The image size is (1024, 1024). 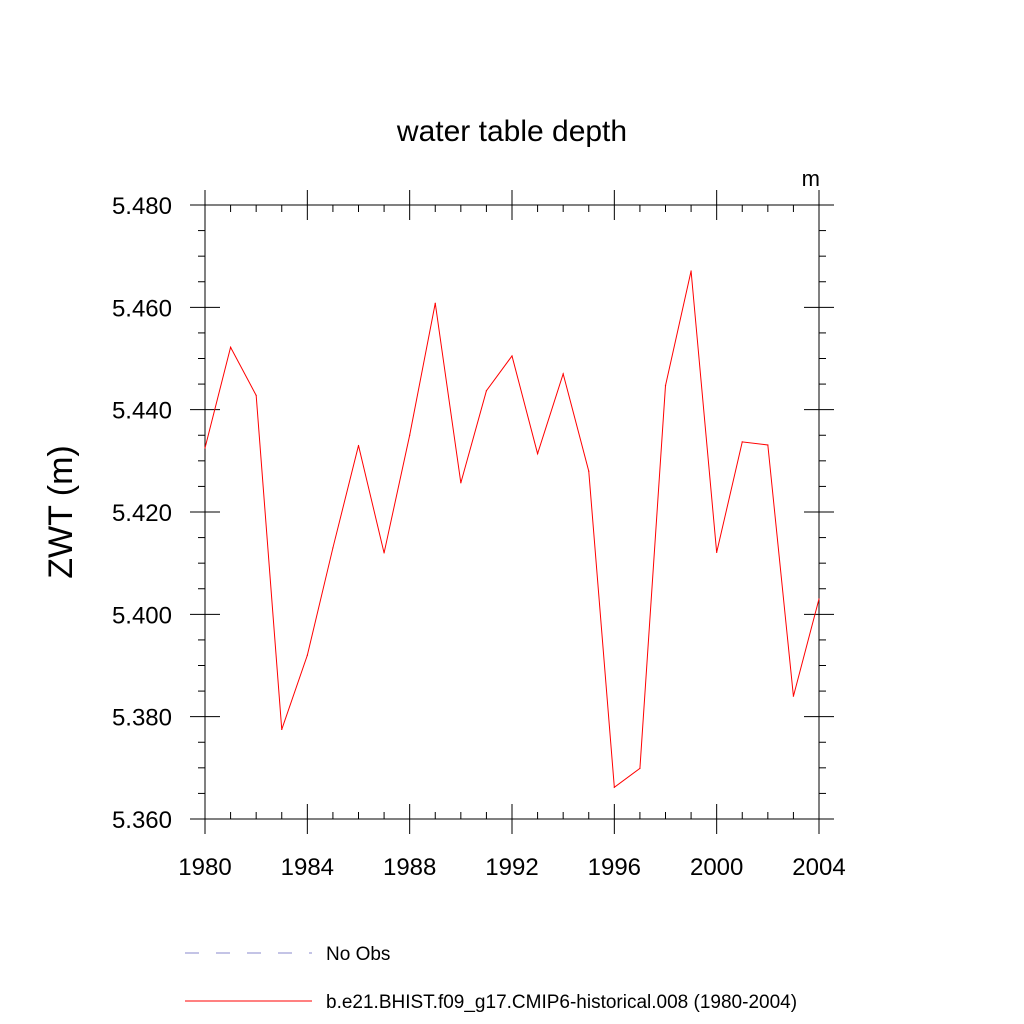 What do you see at coordinates (307, 867) in the screenshot?
I see `x-tick-label: 1984` at bounding box center [307, 867].